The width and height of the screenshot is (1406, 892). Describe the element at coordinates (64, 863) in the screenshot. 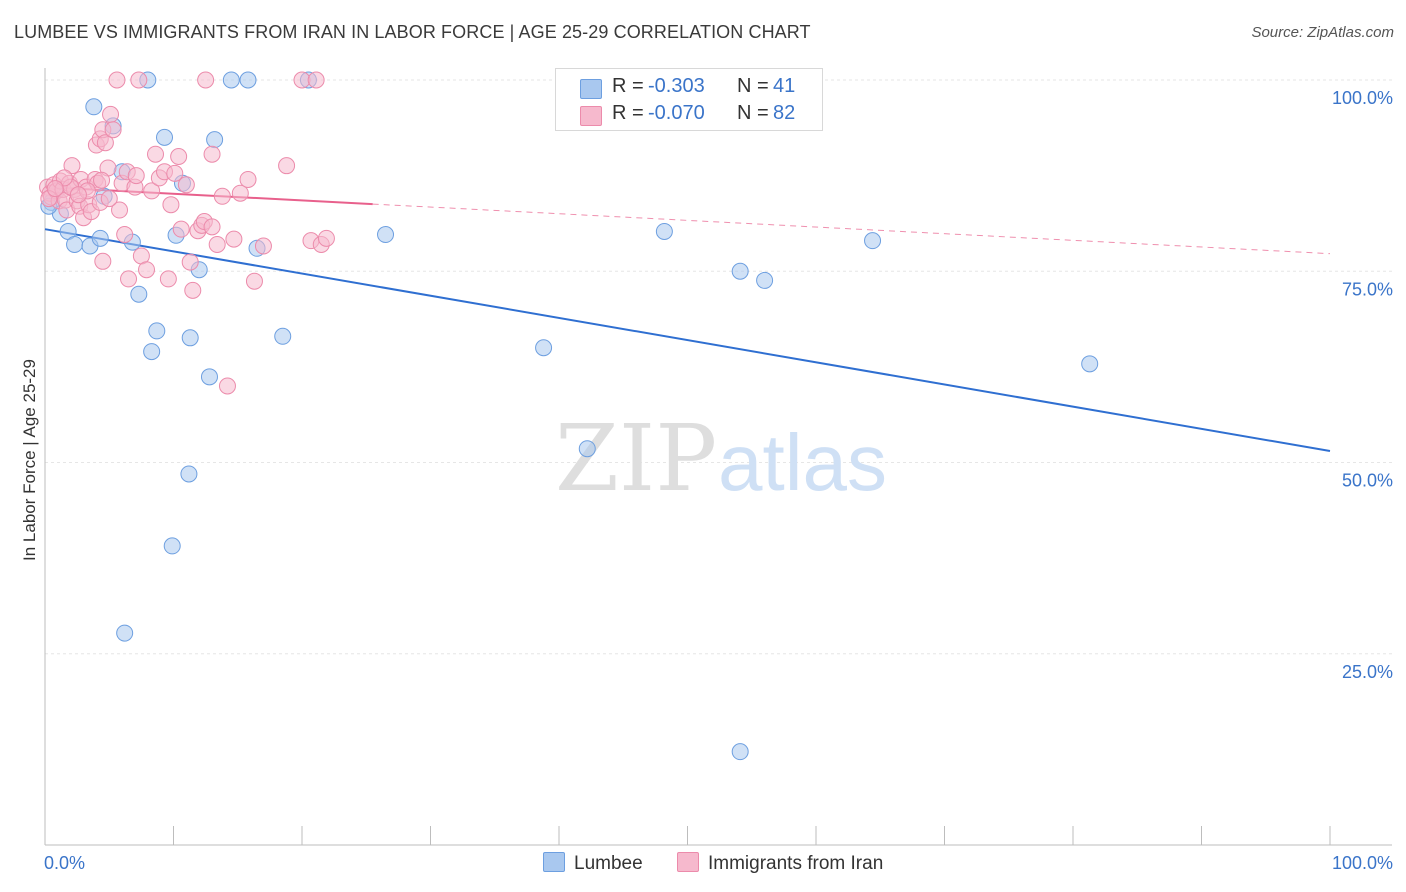

I see `x-tick-label-min: 0.0%` at that location.